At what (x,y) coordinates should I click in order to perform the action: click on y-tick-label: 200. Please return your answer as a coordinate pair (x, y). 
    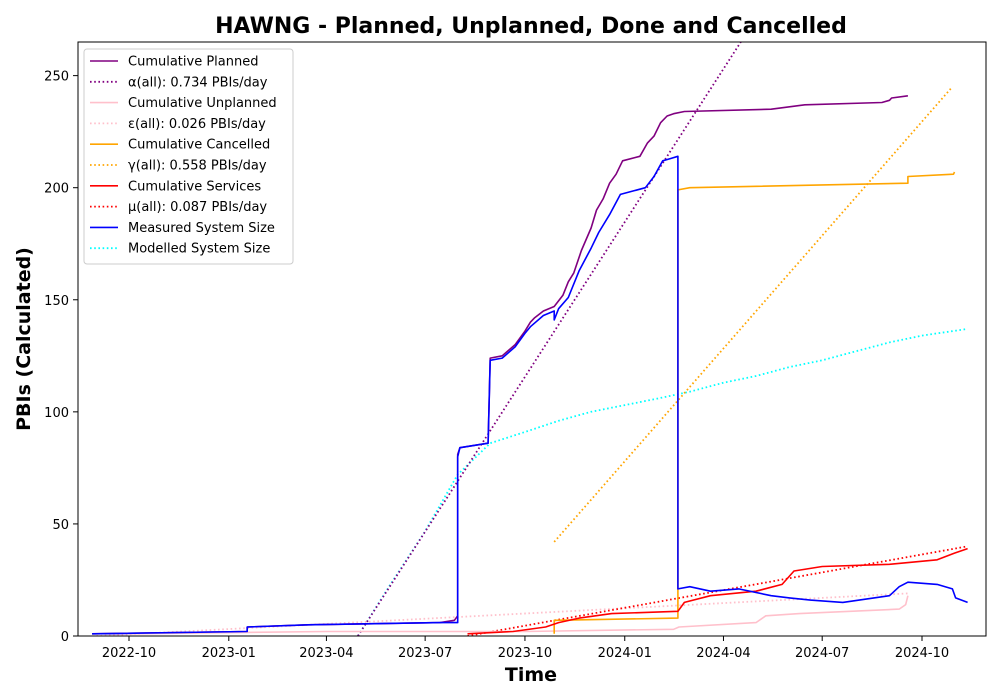
    Looking at the image, I should click on (56, 189).